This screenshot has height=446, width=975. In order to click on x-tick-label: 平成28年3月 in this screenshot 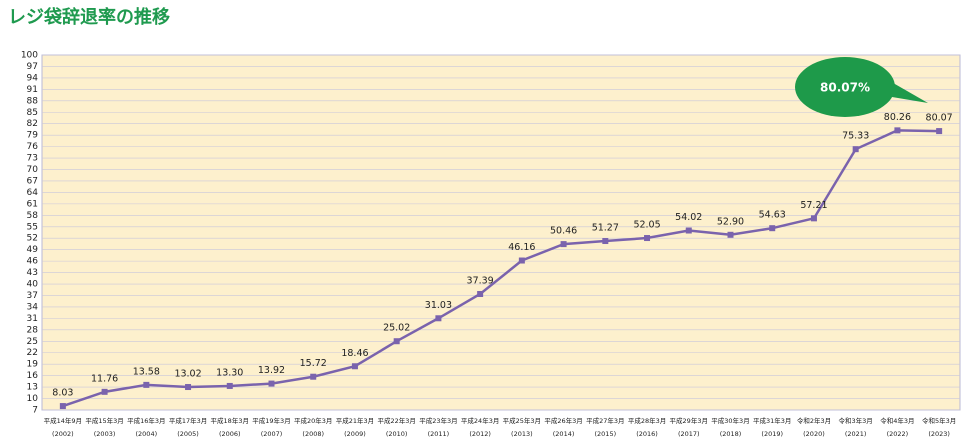, I will do `click(647, 420)`.